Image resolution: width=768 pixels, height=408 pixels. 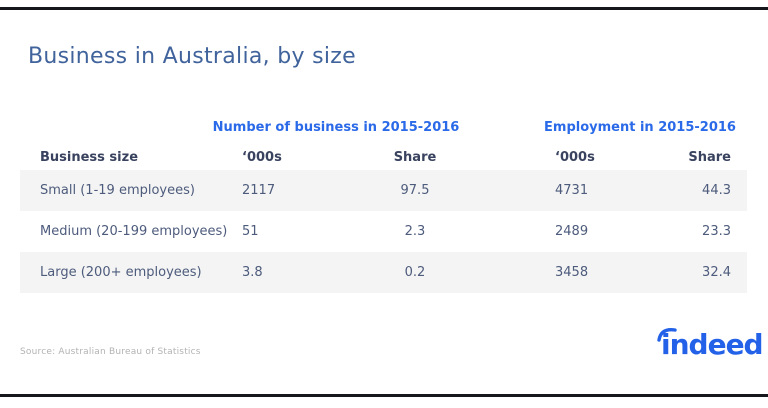 What do you see at coordinates (716, 272) in the screenshot?
I see `cell-employment-share: 32.4` at bounding box center [716, 272].